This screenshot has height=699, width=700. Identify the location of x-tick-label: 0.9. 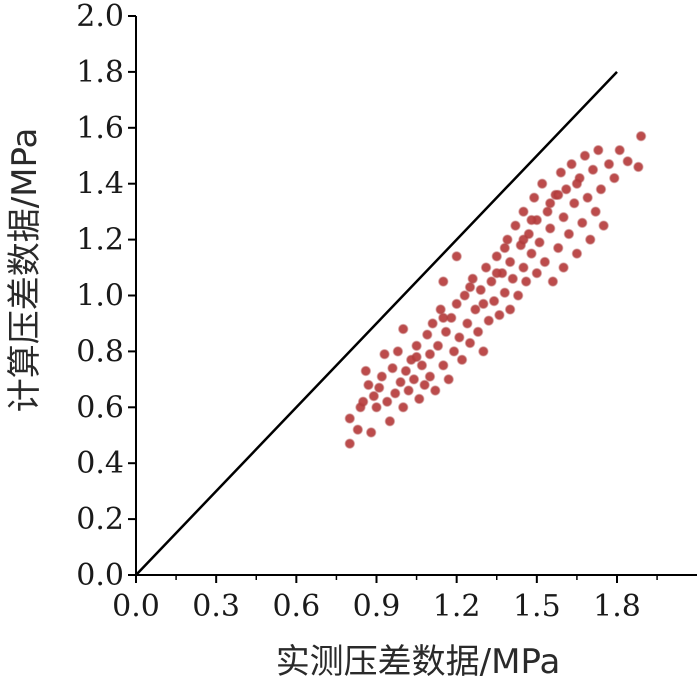
(377, 606).